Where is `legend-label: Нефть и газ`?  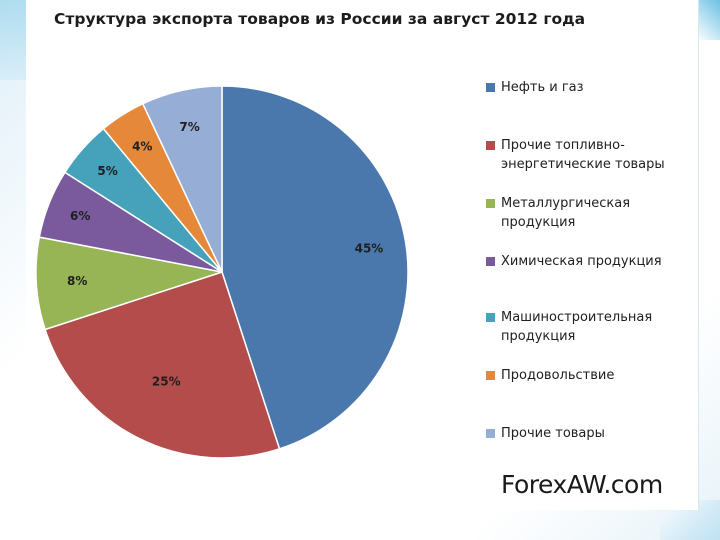
legend-label: Нефть и газ is located at coordinates (603, 87).